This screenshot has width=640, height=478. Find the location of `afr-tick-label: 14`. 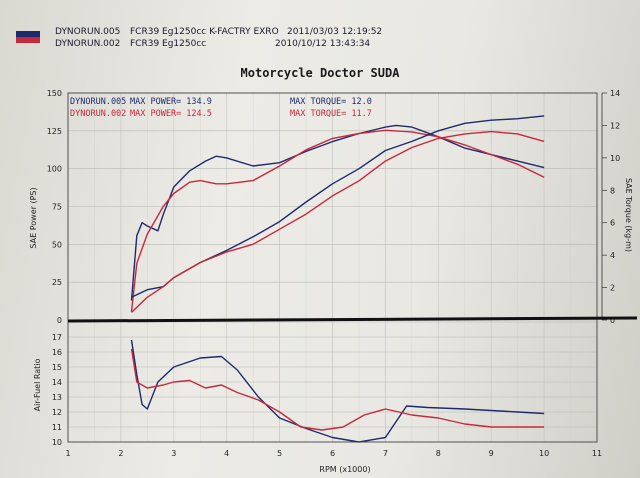

afr-tick-label: 14 is located at coordinates (57, 382).